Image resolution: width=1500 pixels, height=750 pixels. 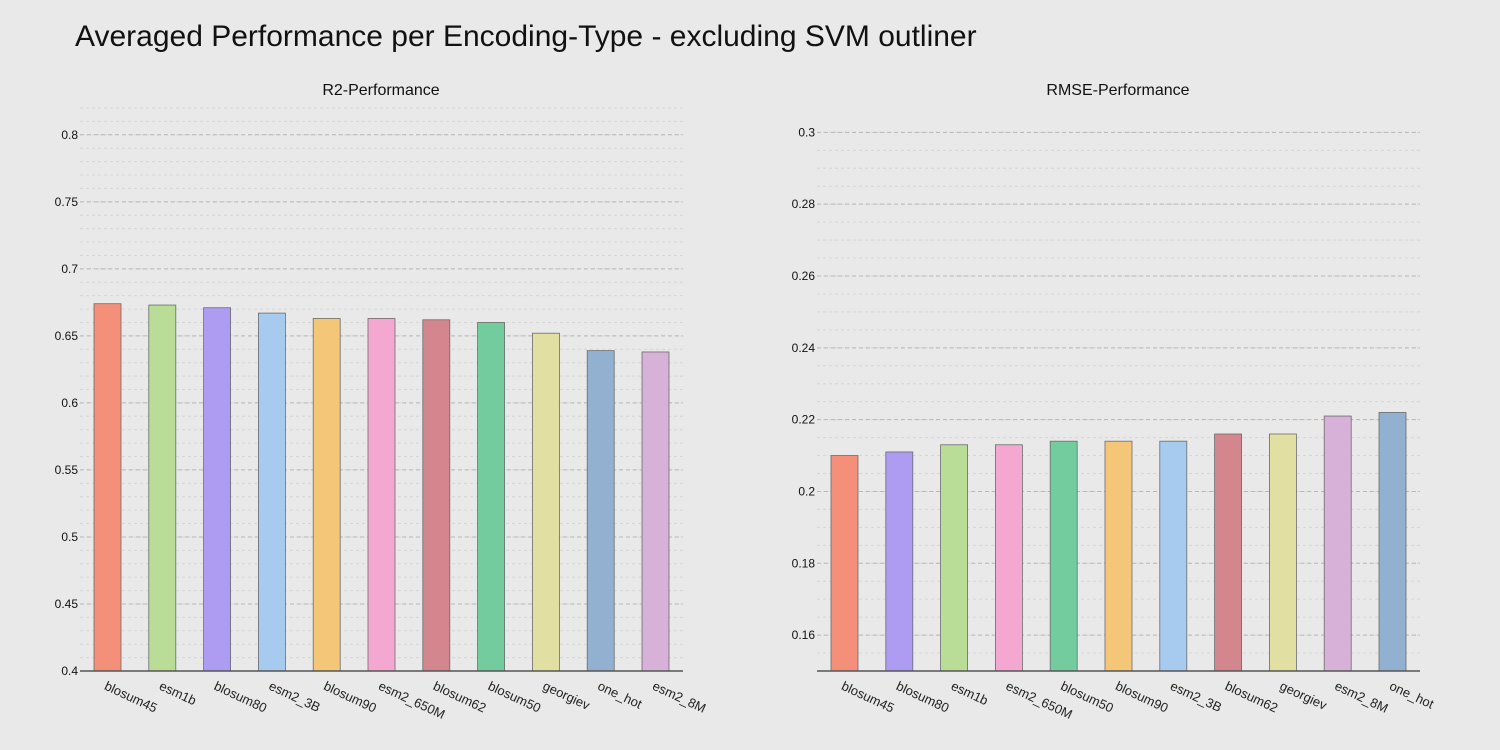 What do you see at coordinates (804, 563) in the screenshot?
I see `y-tick-label: 0.18` at bounding box center [804, 563].